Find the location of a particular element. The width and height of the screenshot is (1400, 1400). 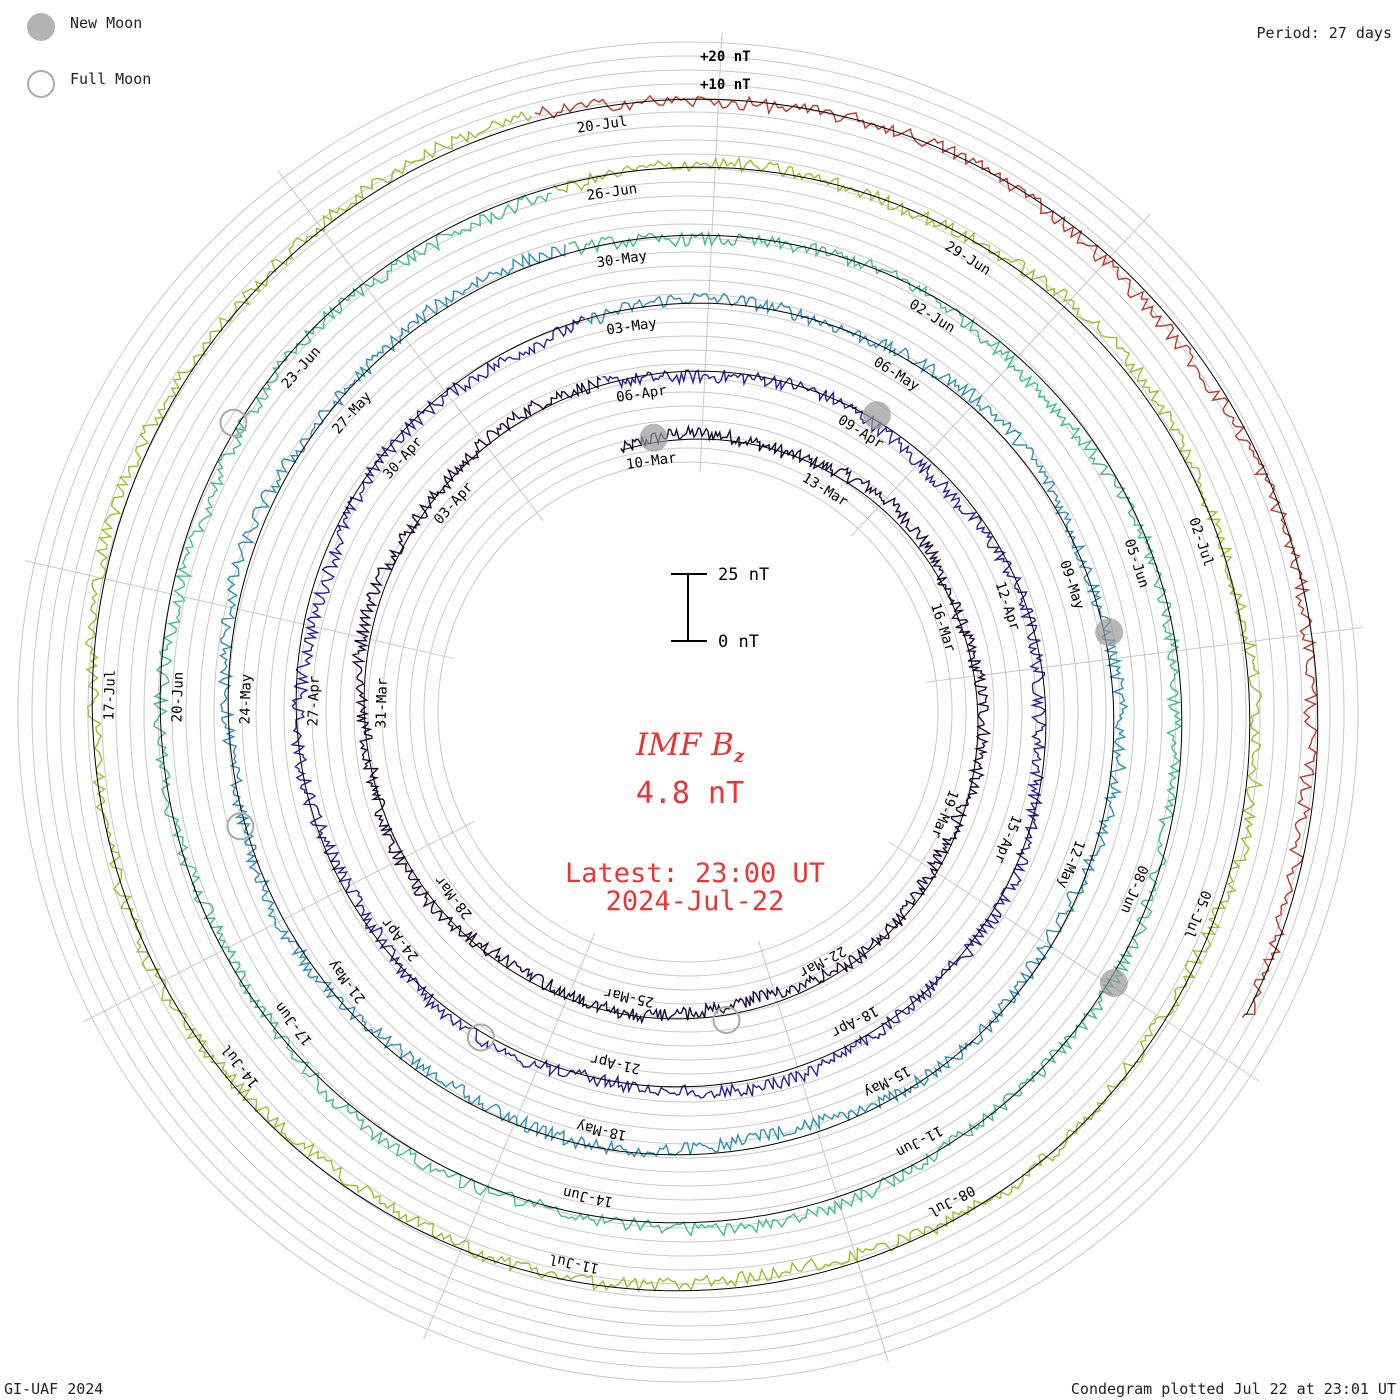

new-moon-legend-label: New Moon is located at coordinates (106, 23).